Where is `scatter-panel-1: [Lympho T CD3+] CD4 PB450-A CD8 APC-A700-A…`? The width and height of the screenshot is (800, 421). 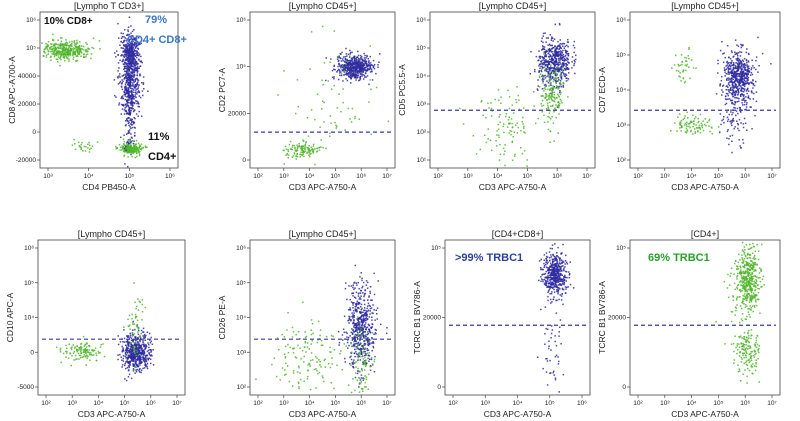 scatter-panel-1: [Lympho T CD3+] CD4 PB450-A CD8 APC-A700-A… is located at coordinates (97, 96).